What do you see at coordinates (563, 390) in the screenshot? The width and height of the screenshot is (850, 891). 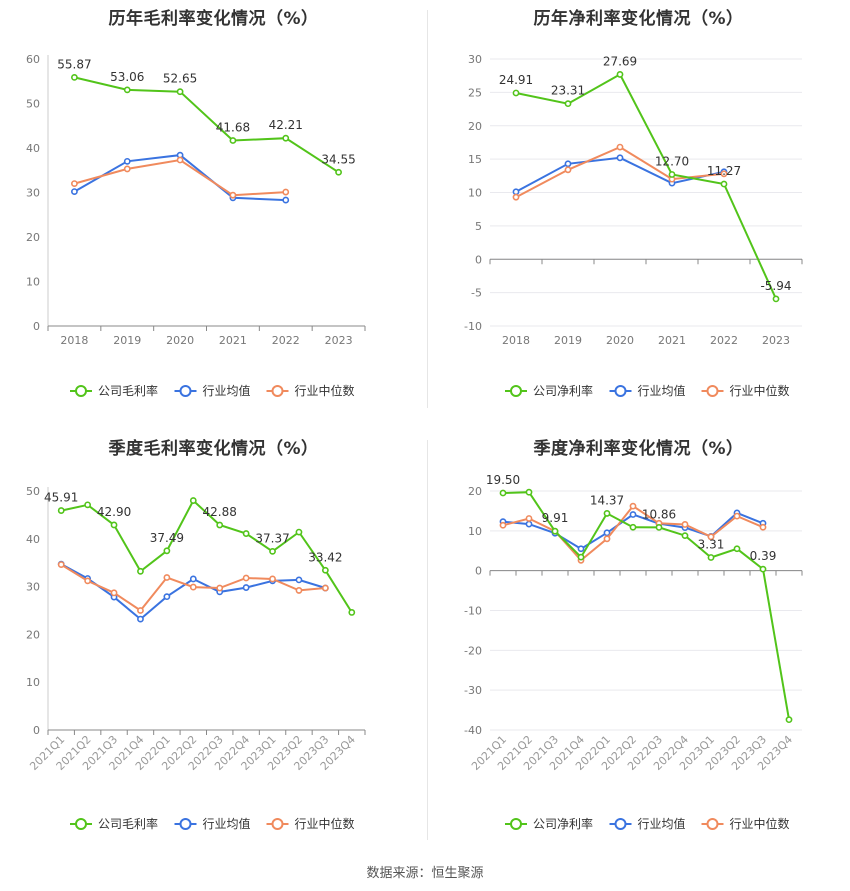 I see `legend-label: 公司净利率` at bounding box center [563, 390].